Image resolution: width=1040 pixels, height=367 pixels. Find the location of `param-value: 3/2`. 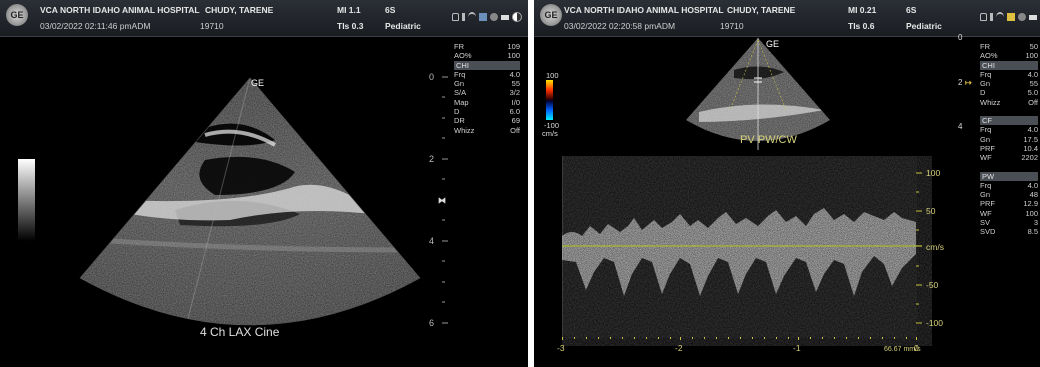

param-value: 3/2 is located at coordinates (514, 93).